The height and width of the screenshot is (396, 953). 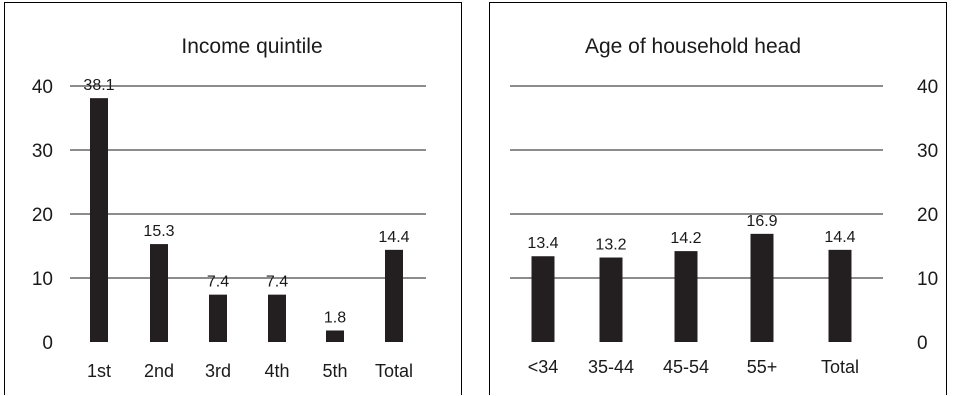 What do you see at coordinates (542, 243) in the screenshot?
I see `data-label-<34: 13.4` at bounding box center [542, 243].